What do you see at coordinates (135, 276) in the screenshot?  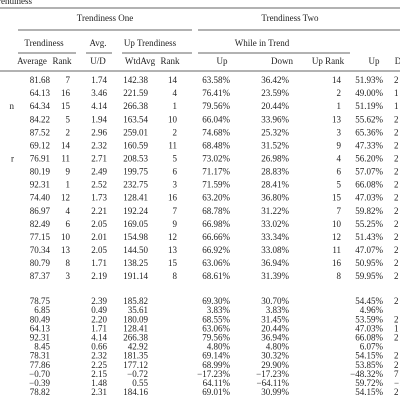 I see `cell: 191.14` at bounding box center [135, 276].